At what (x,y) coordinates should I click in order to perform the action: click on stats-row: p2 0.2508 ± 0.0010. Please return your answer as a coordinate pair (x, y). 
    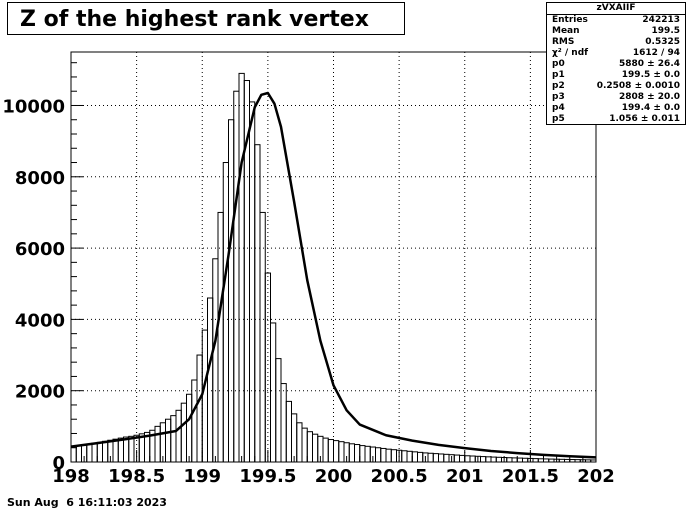
    Looking at the image, I should click on (616, 86).